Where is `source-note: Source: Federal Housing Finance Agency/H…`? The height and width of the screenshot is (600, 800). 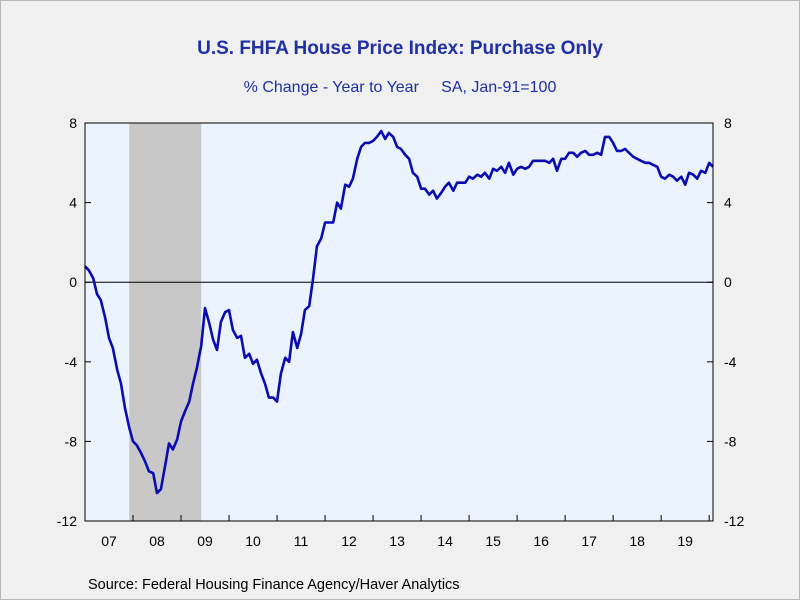 source-note: Source: Federal Housing Finance Agency/H… is located at coordinates (274, 585).